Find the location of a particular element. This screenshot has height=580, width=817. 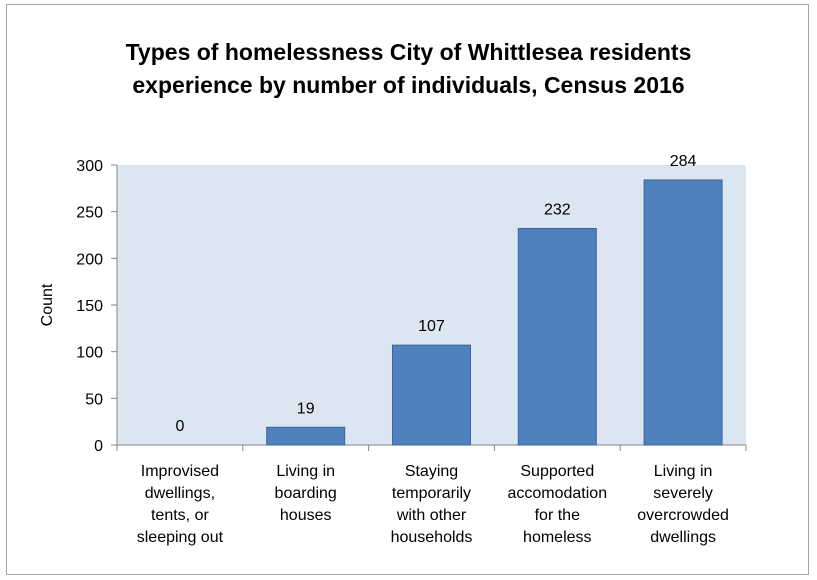

data-label: 284 is located at coordinates (683, 161).